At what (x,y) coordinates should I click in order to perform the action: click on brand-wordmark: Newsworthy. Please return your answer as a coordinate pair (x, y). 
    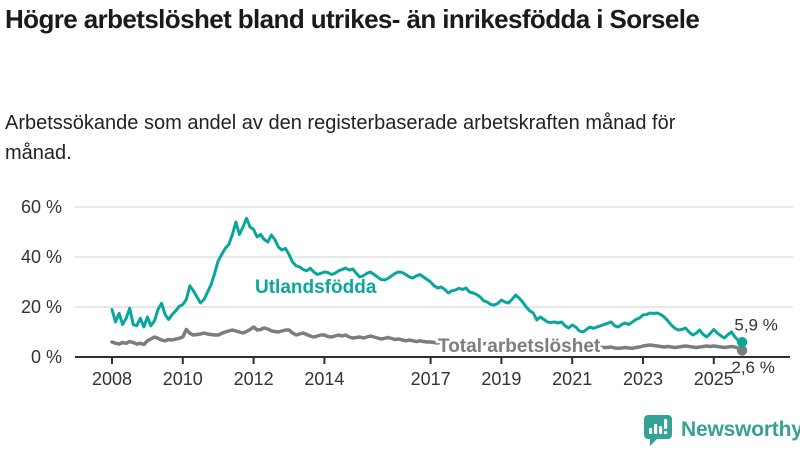
    Looking at the image, I should click on (740, 429).